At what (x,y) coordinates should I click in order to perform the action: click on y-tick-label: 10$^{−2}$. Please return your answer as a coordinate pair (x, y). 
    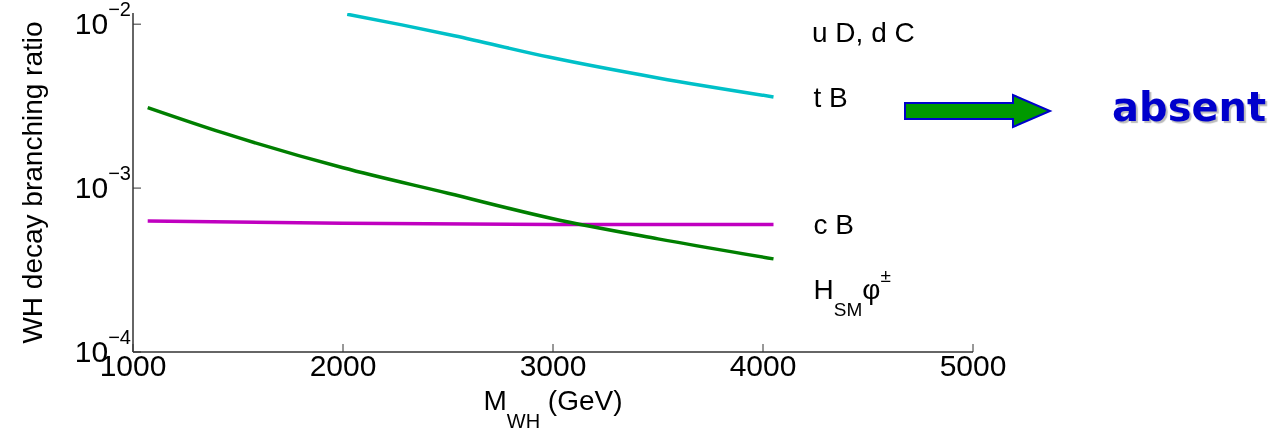
    Looking at the image, I should click on (102, 20).